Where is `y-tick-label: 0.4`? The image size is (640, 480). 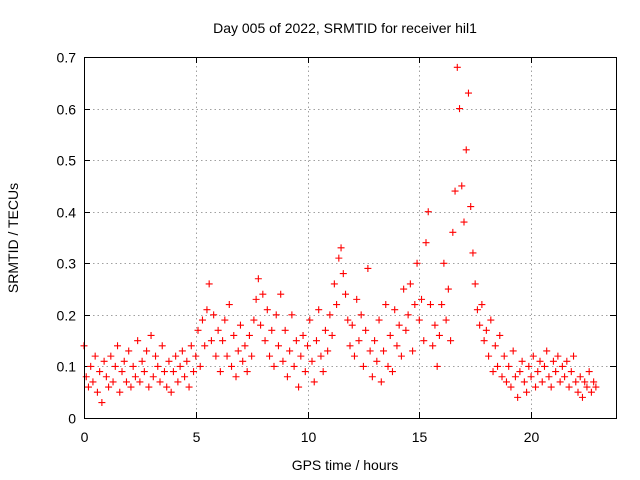
y-tick-label: 0.4 is located at coordinates (67, 213).